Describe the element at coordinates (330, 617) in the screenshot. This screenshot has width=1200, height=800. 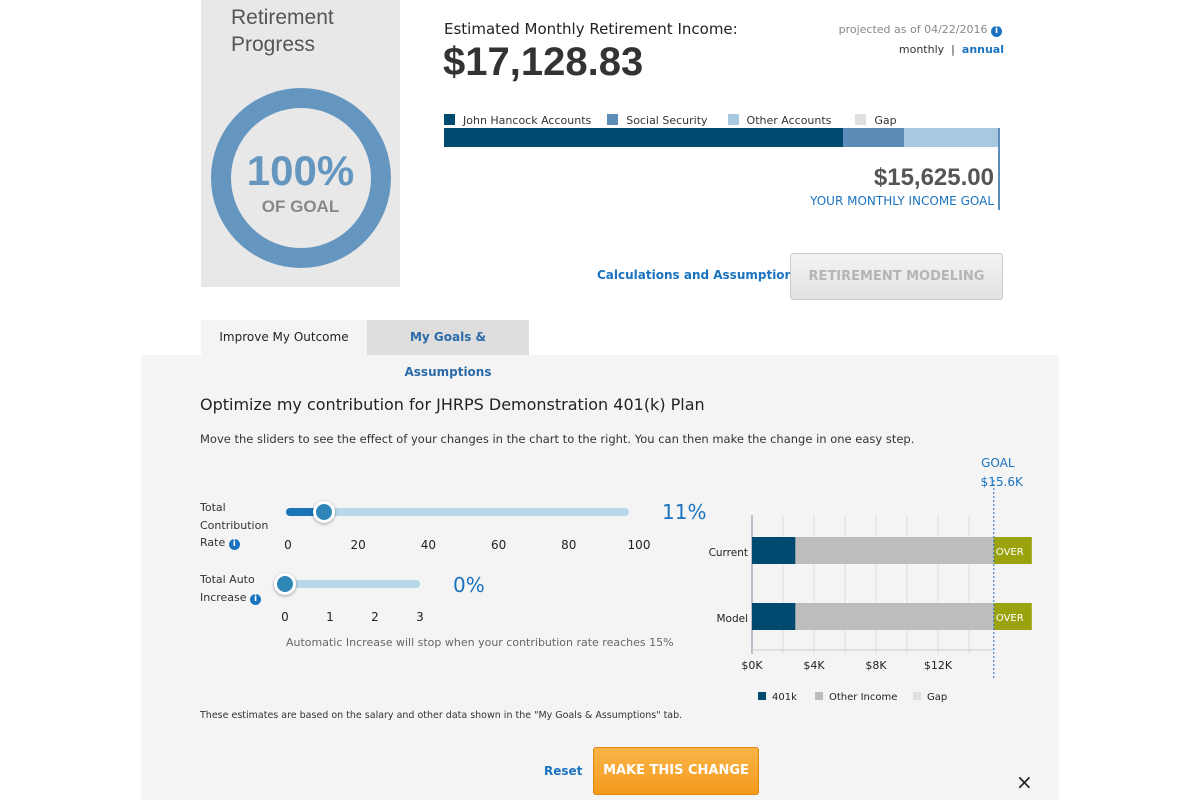
I see `slider-tick-label: 1` at that location.